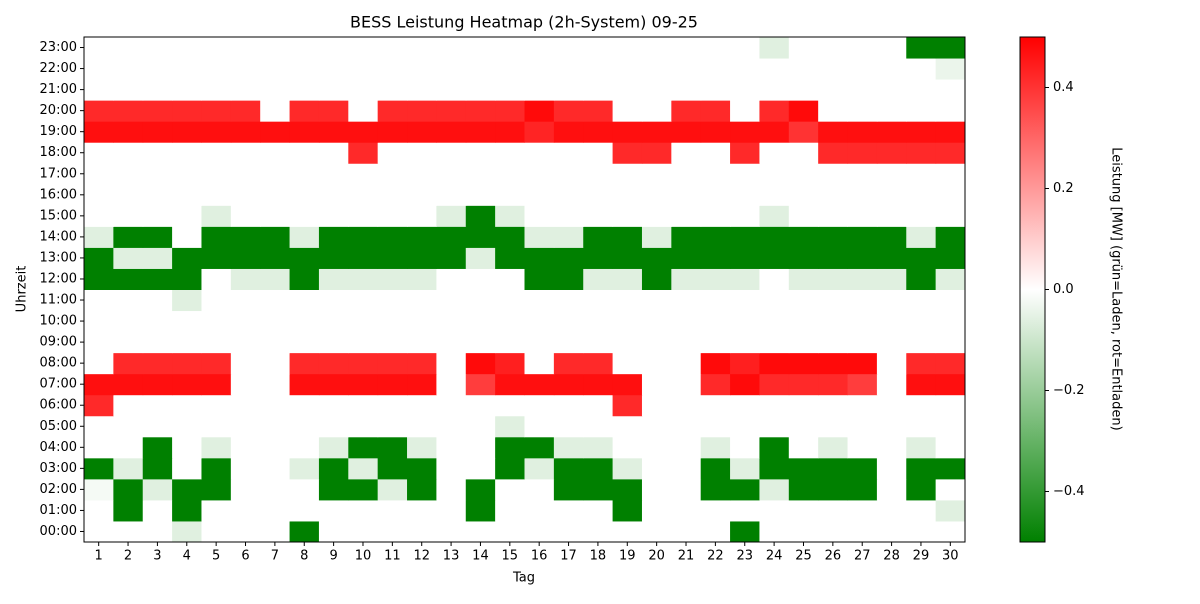  Describe the element at coordinates (58, 384) in the screenshot. I see `y-tick-label: 07:00` at that location.